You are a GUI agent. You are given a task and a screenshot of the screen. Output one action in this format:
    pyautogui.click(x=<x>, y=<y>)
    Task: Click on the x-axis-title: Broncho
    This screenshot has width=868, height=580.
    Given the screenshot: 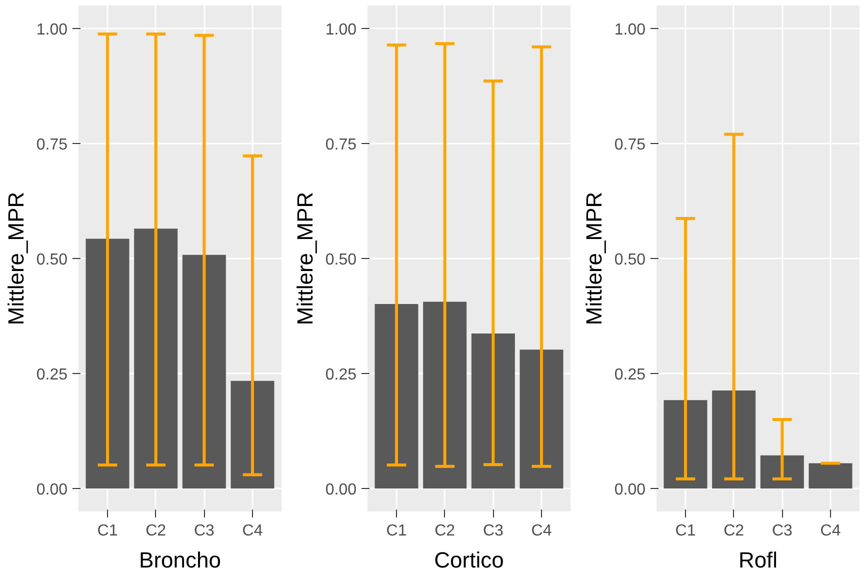 What is the action you would take?
    pyautogui.click(x=180, y=560)
    